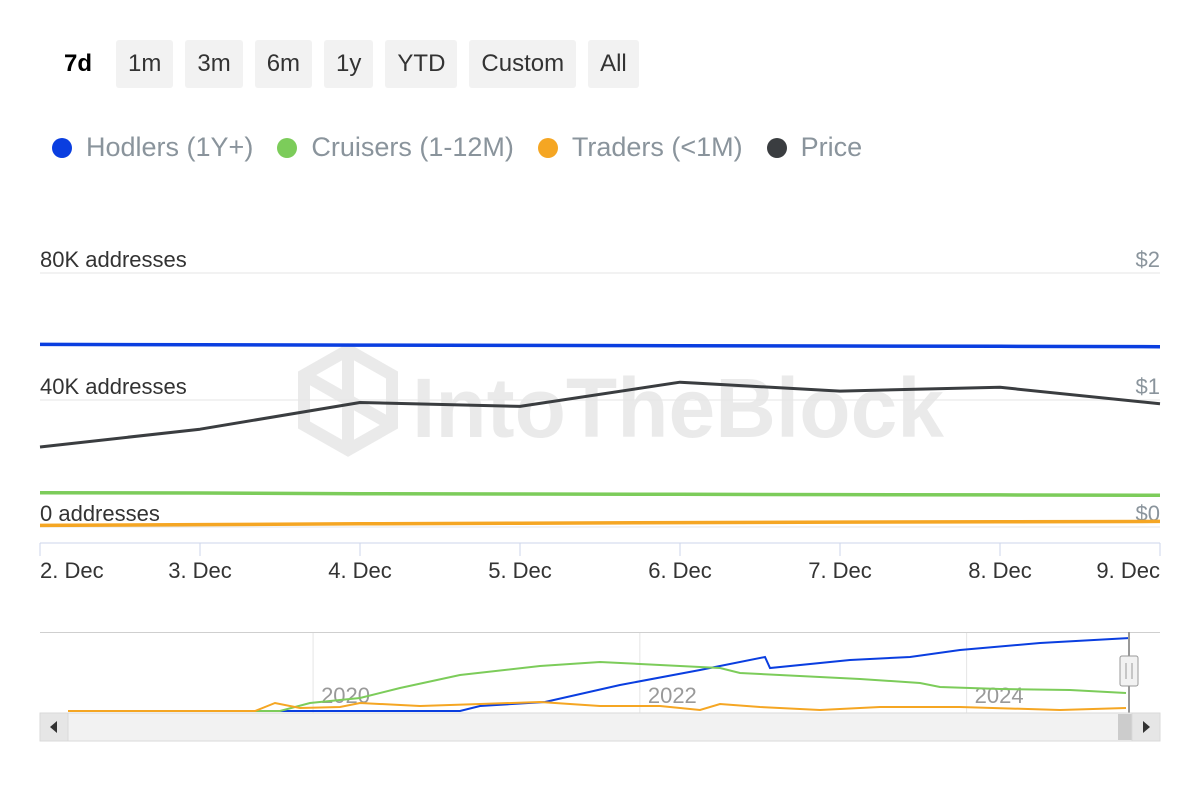 The image size is (1200, 800). What do you see at coordinates (1129, 672) in the screenshot?
I see `navigator-selection-handle` at bounding box center [1129, 672].